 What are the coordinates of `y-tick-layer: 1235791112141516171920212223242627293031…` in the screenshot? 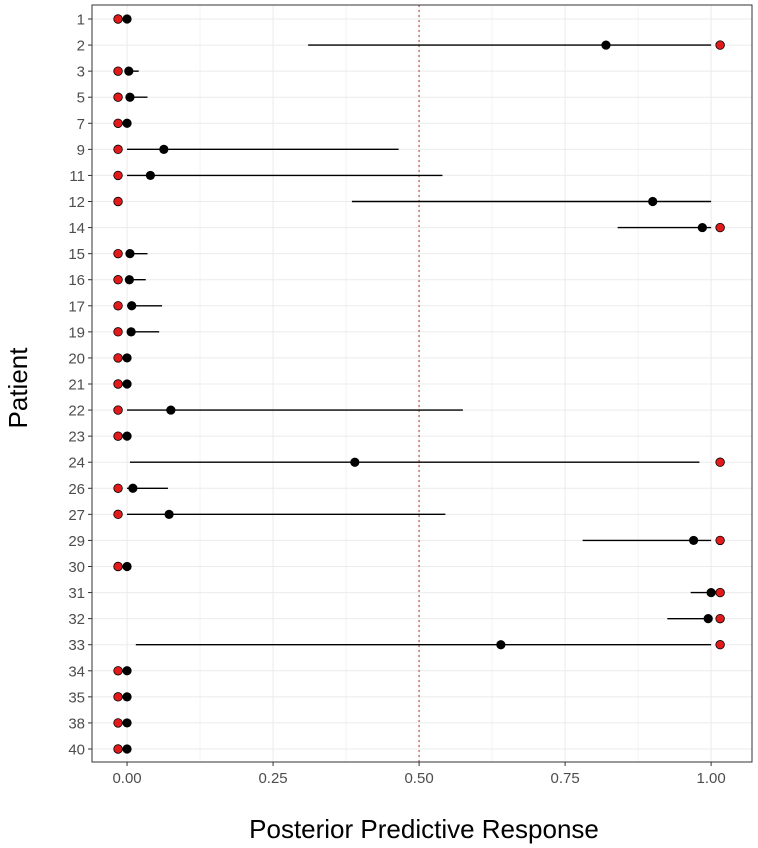 It's located at (80, 385).